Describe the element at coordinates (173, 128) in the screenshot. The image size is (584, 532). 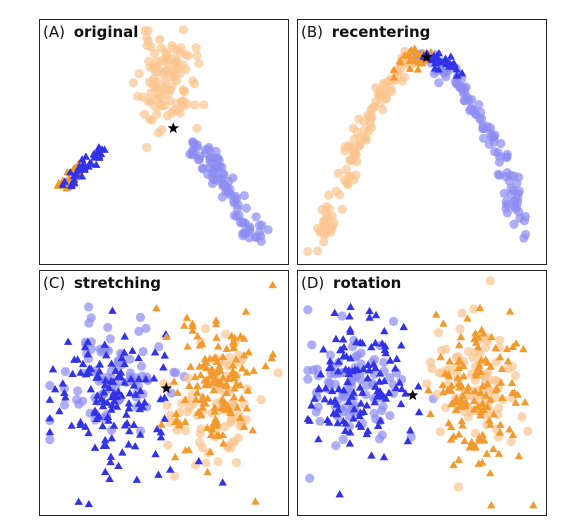
I see `star-marker` at that location.